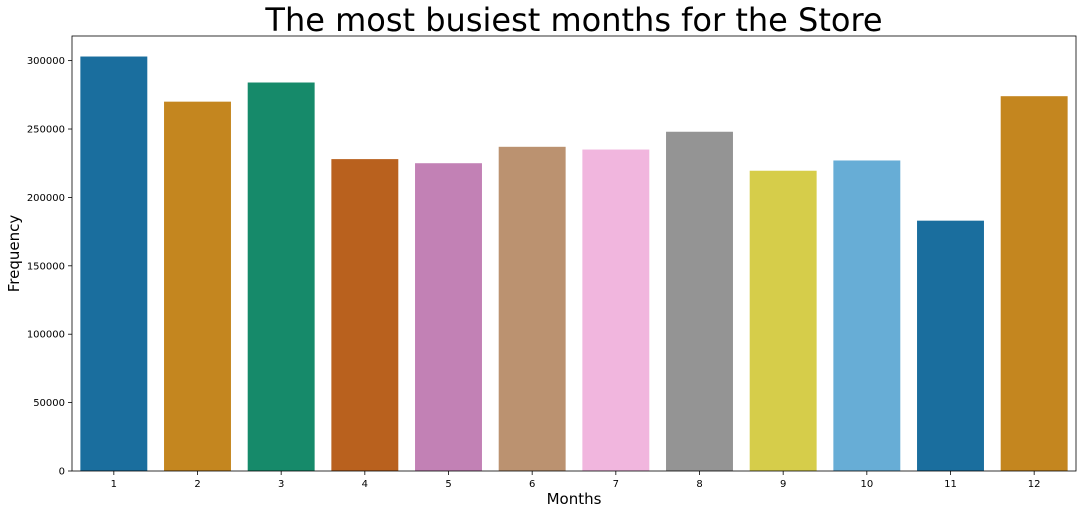 Image resolution: width=1083 pixels, height=514 pixels. Describe the element at coordinates (46, 198) in the screenshot. I see `y-tick-label: 200000` at that location.